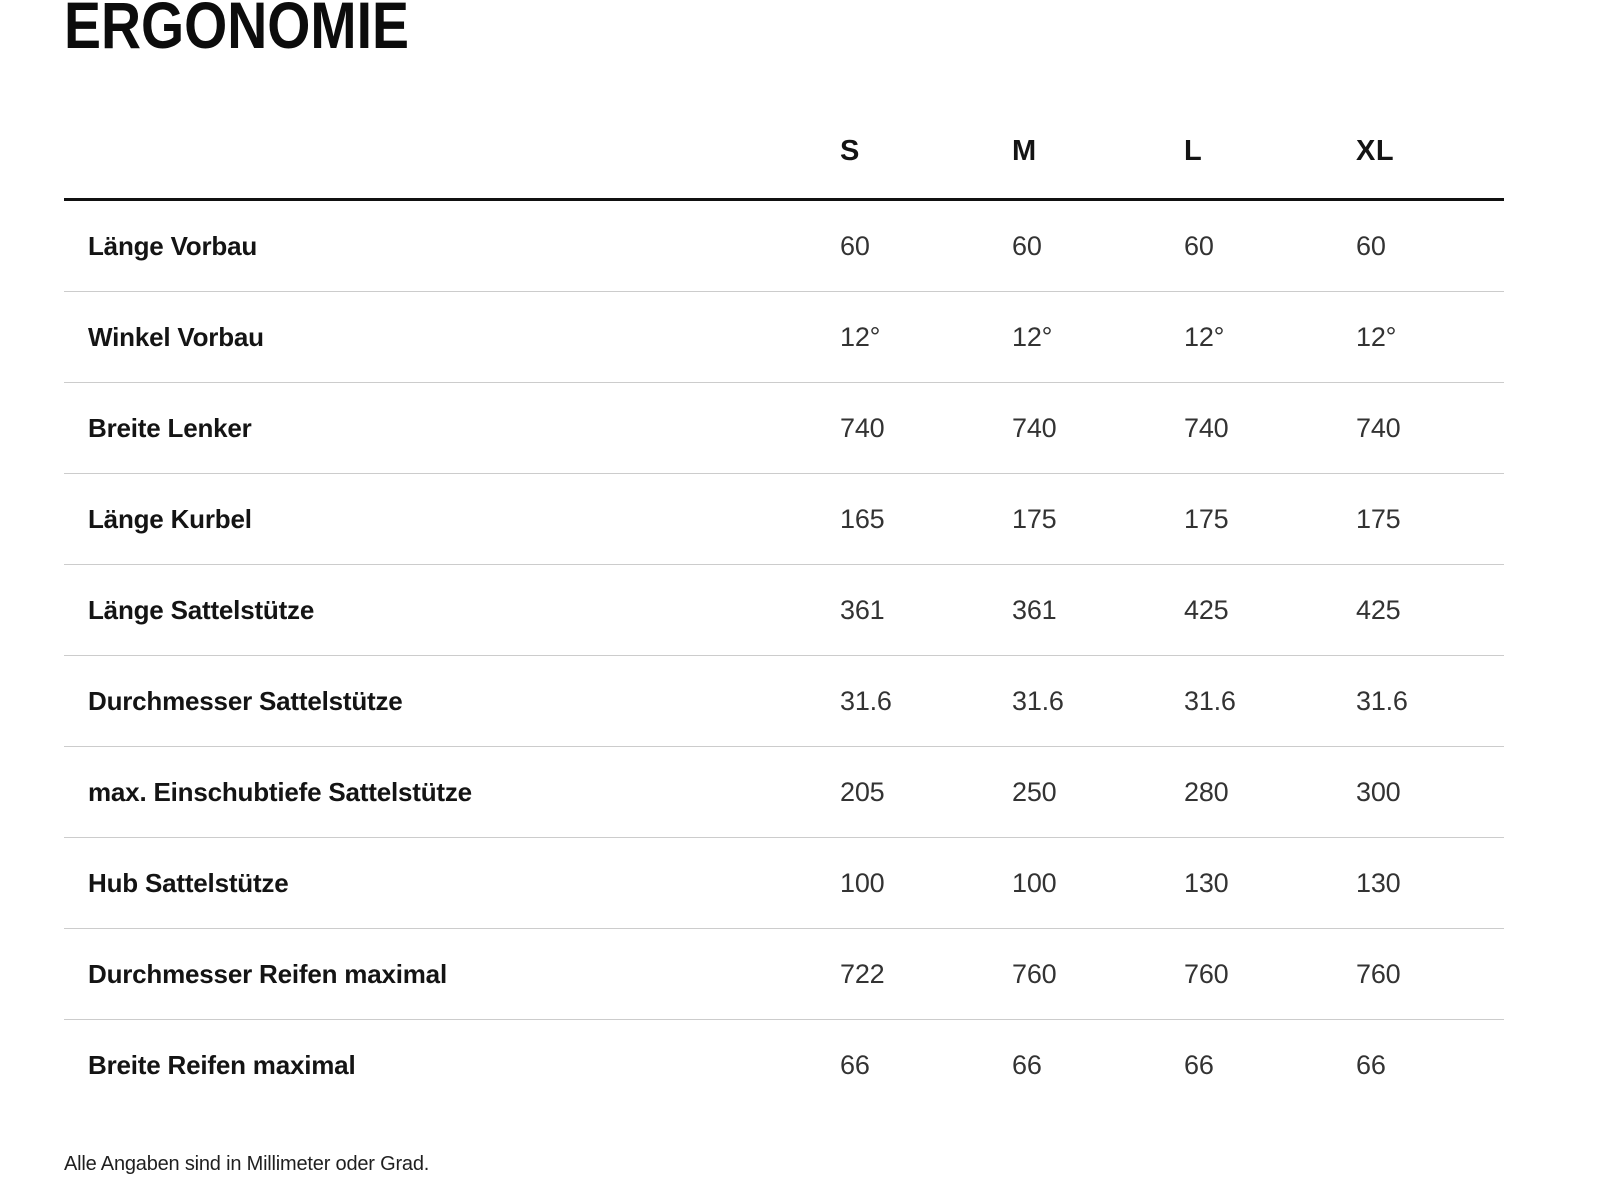 This screenshot has height=1200, width=1600. I want to click on row-value-s: 100, so click(862, 882).